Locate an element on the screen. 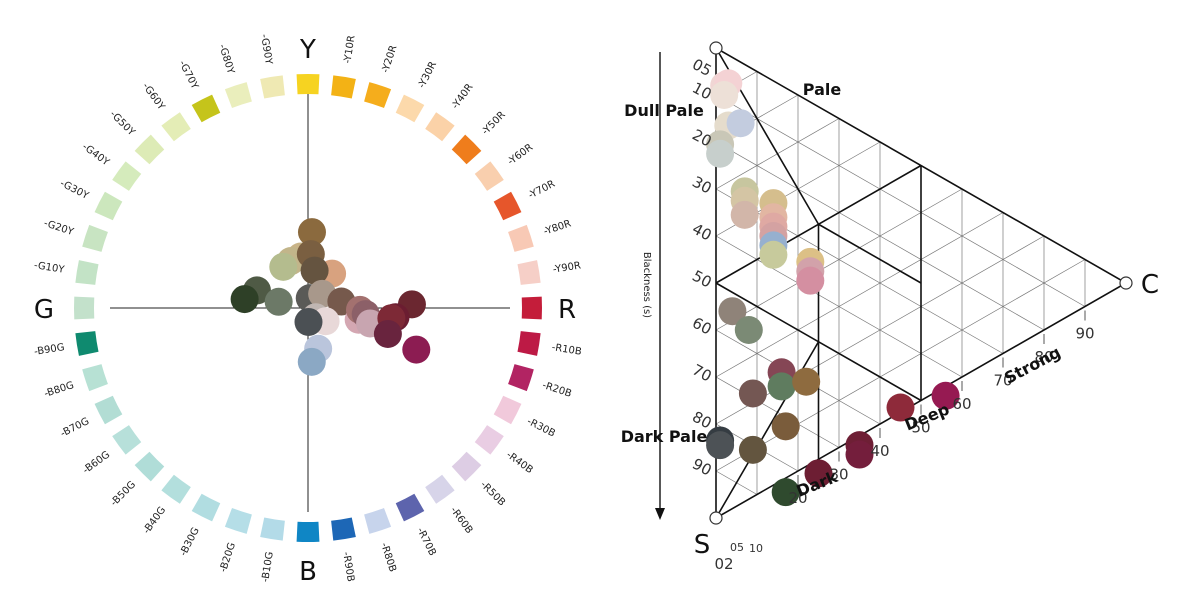 This screenshot has height=615, width=1200. hue-segment-y10r is located at coordinates (343, 87).